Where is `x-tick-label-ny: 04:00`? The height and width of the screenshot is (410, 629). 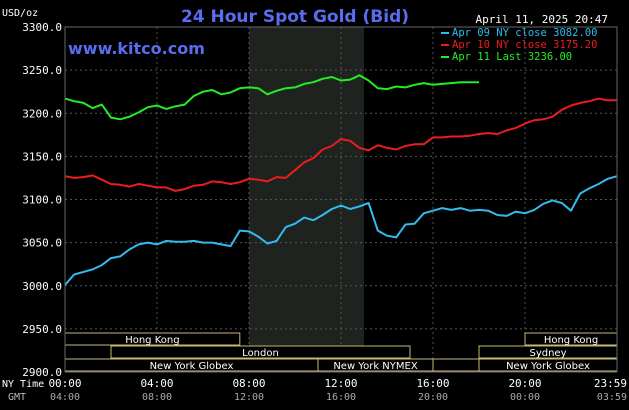
x-tick-label-ny: 04:00 is located at coordinates (156, 383).